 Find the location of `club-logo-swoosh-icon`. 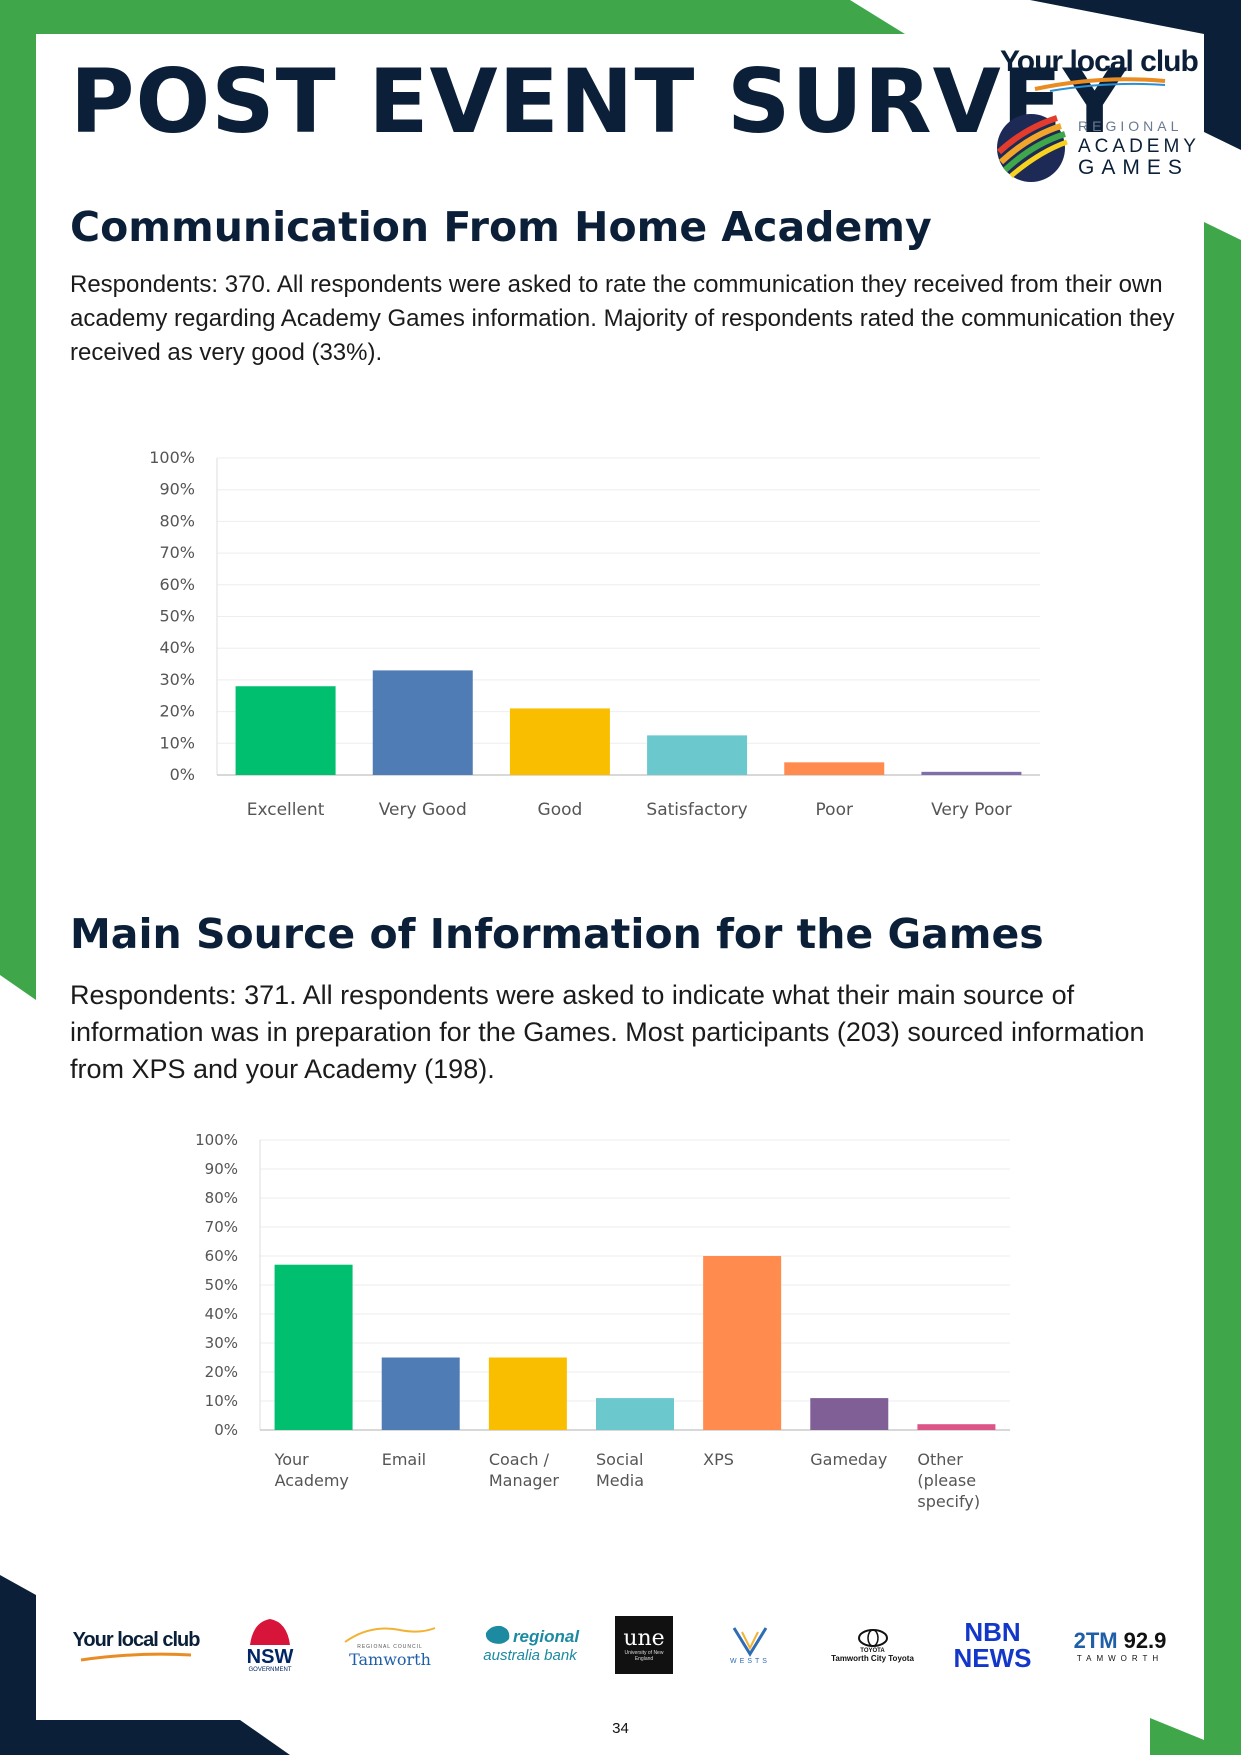

club-logo-swoosh-icon is located at coordinates (1100, 84).